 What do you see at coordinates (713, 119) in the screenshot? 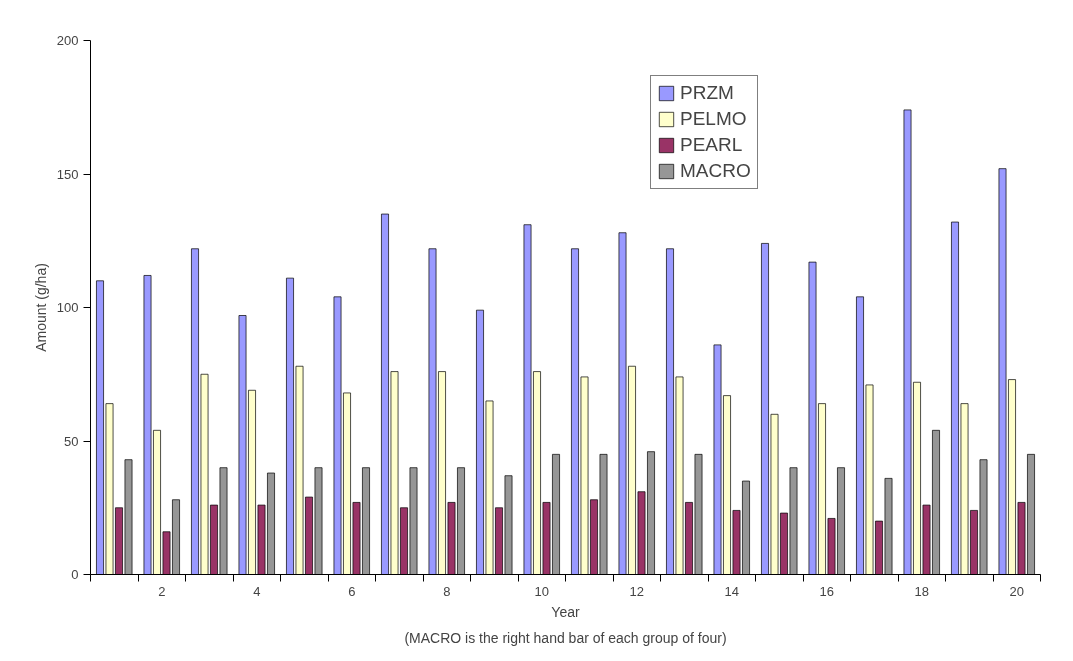
I see `legend-label: PELMO` at bounding box center [713, 119].